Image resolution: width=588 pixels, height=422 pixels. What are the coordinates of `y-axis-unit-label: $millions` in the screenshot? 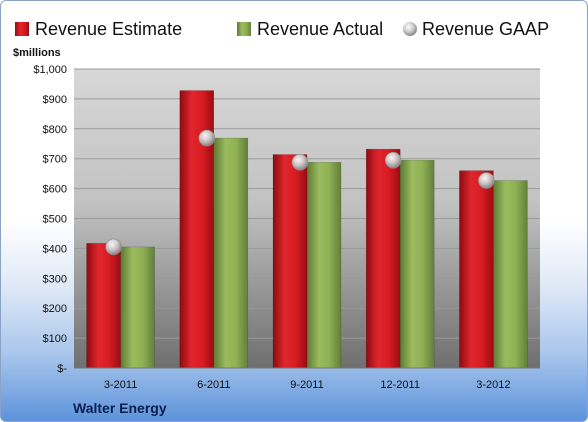 It's located at (37, 53).